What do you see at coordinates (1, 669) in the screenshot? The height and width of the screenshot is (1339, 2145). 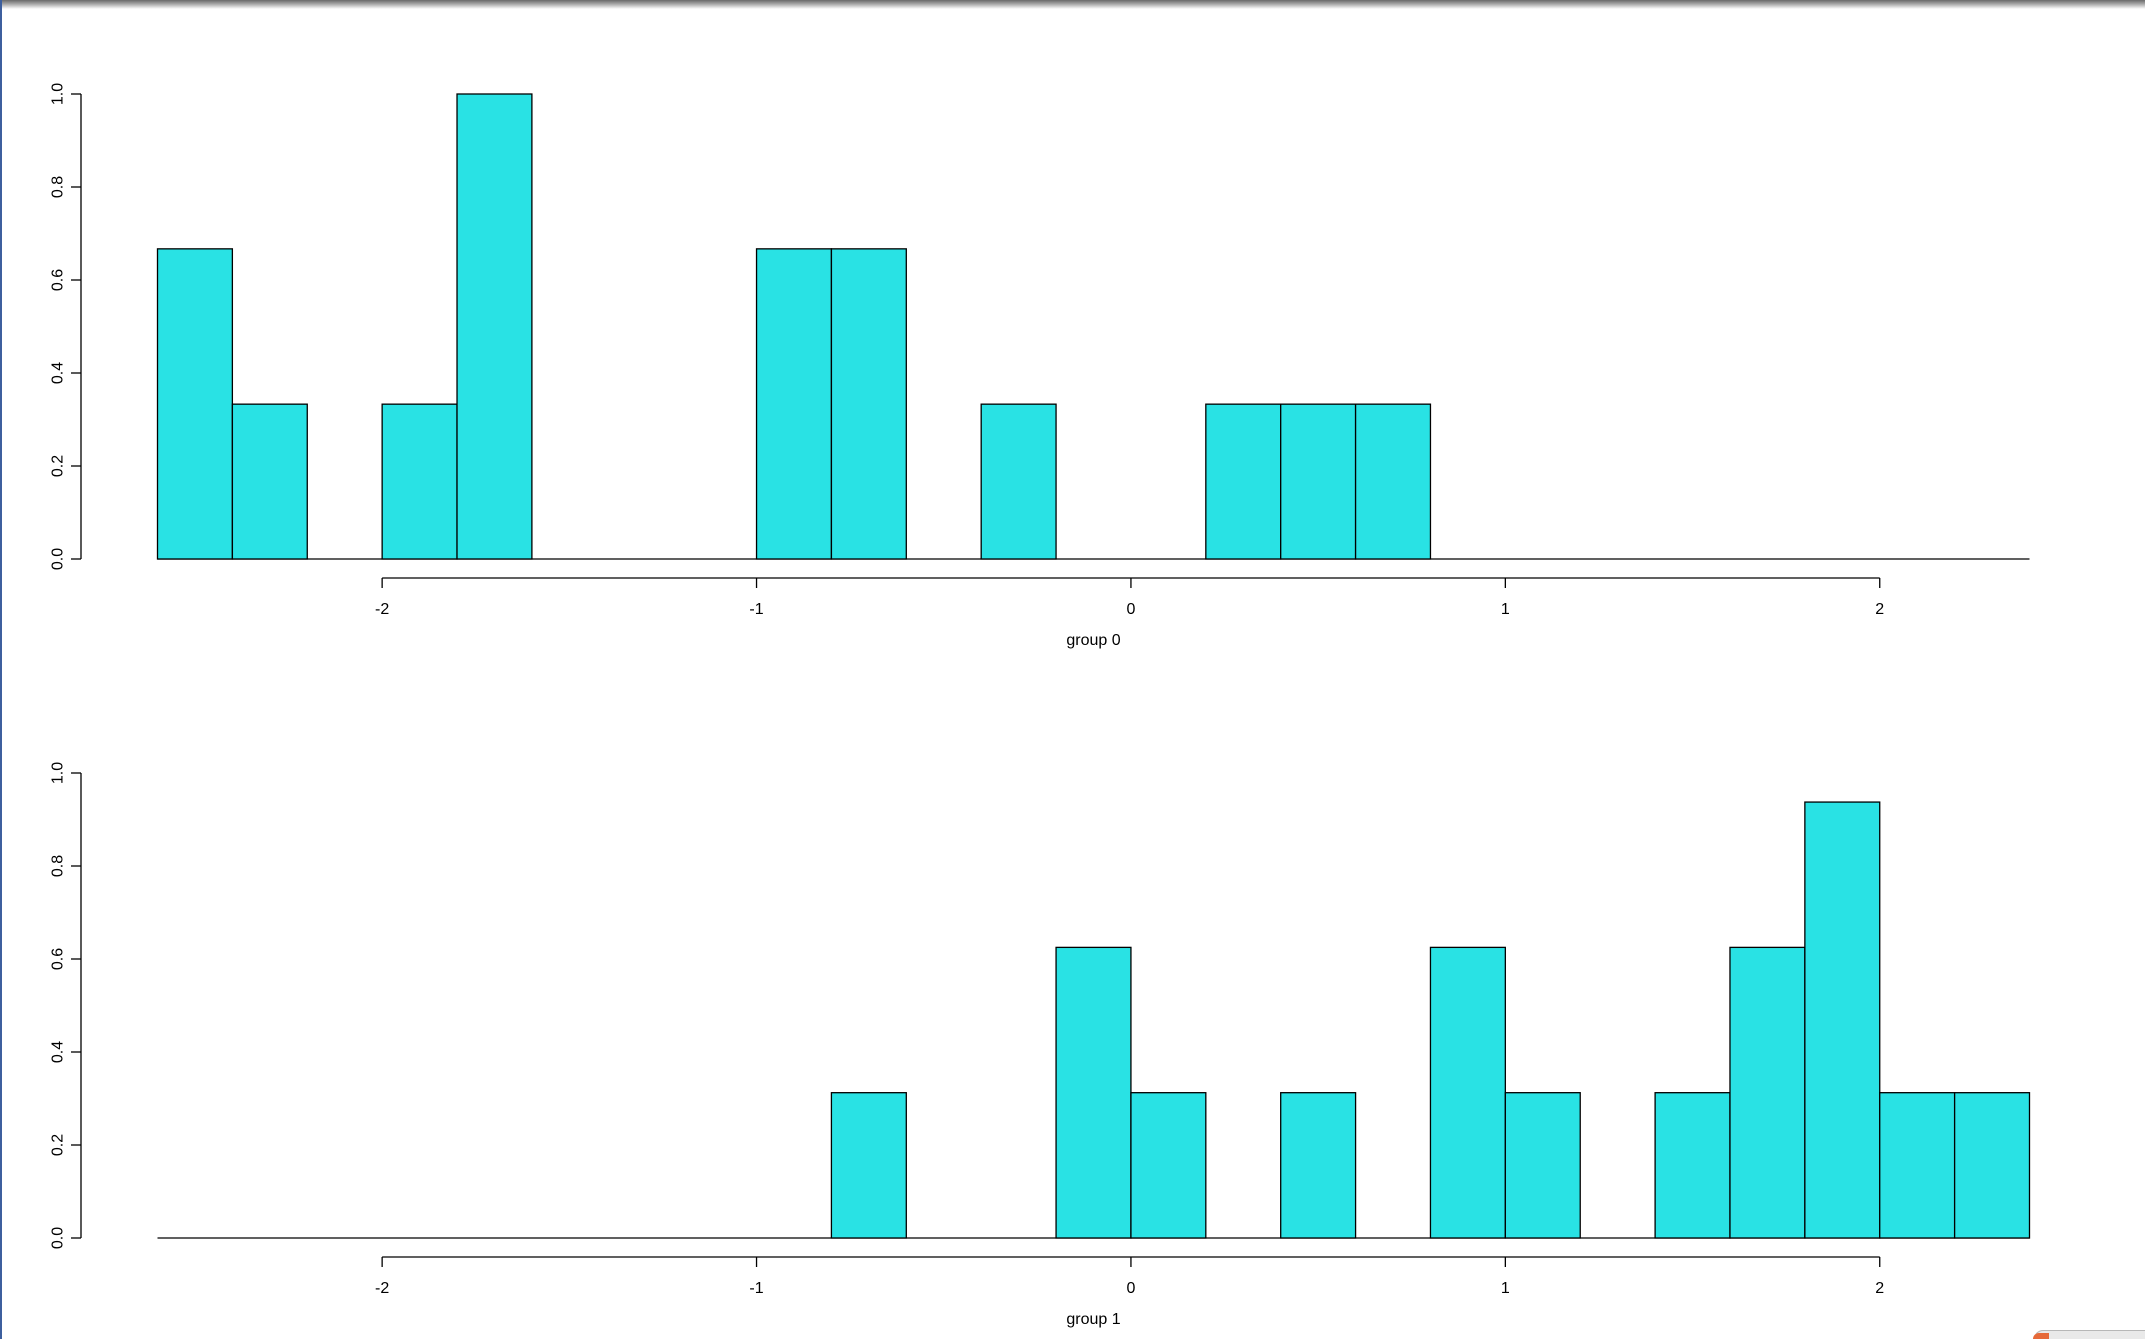 I see `window-left-border` at bounding box center [1, 669].